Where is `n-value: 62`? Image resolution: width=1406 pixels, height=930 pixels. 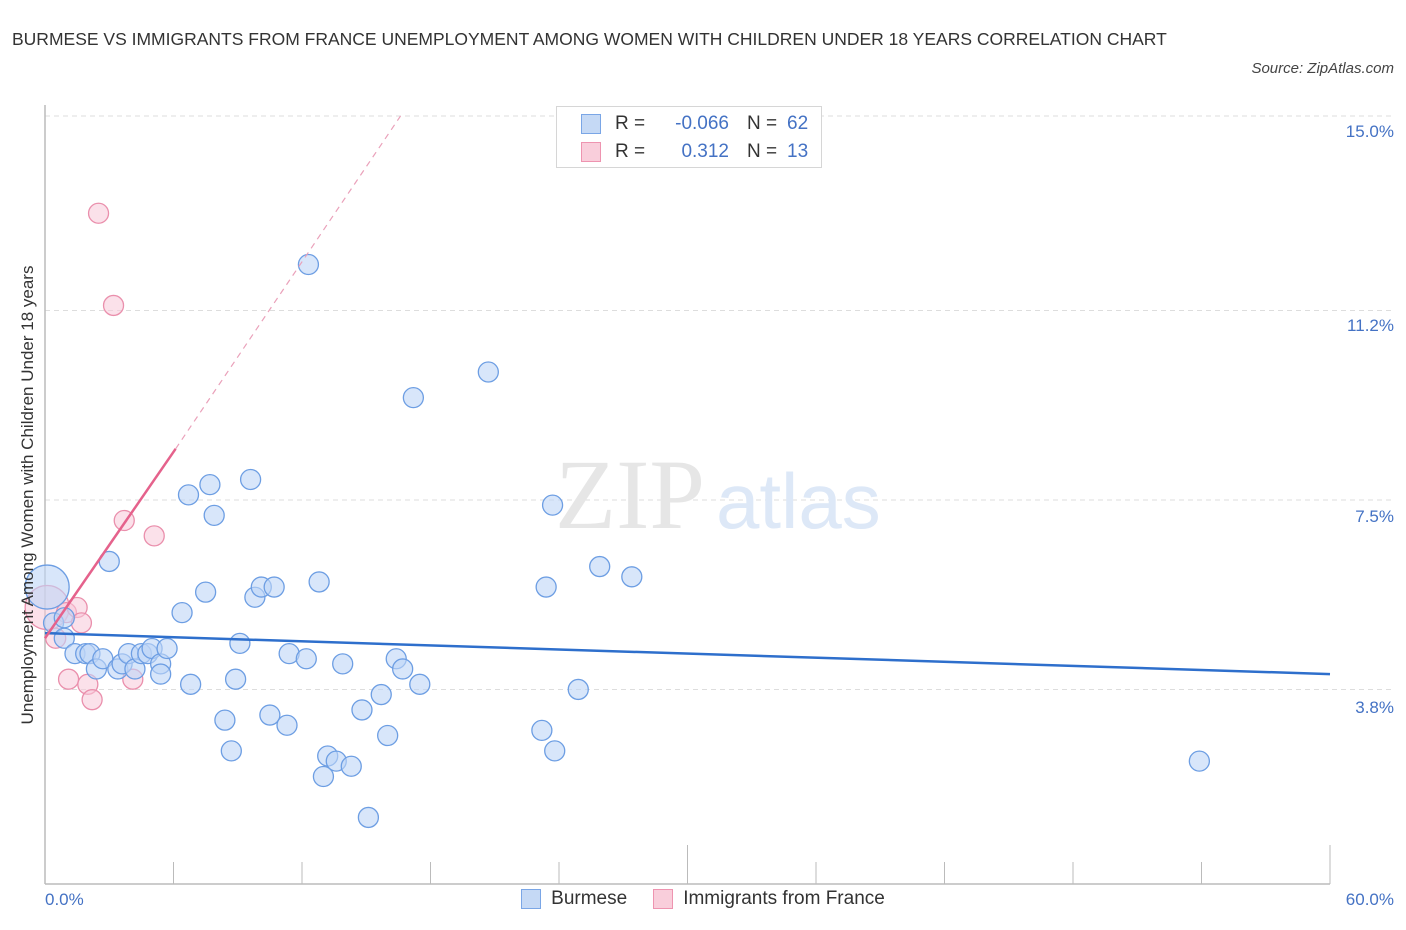
n-value: 62 is located at coordinates (798, 123).